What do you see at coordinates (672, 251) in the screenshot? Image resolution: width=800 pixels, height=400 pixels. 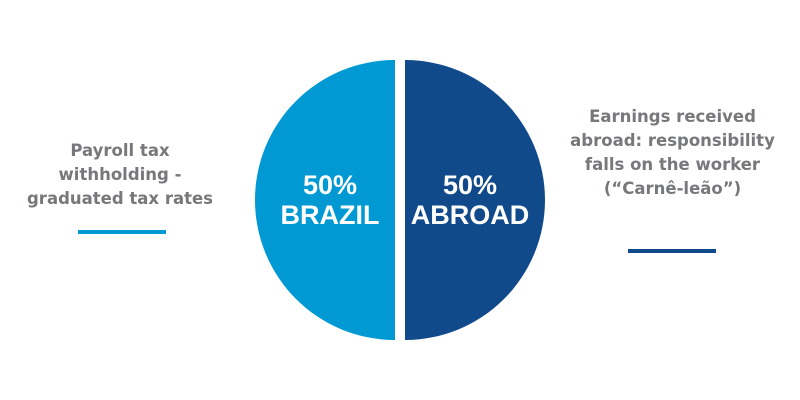 I see `abroad-underline` at bounding box center [672, 251].